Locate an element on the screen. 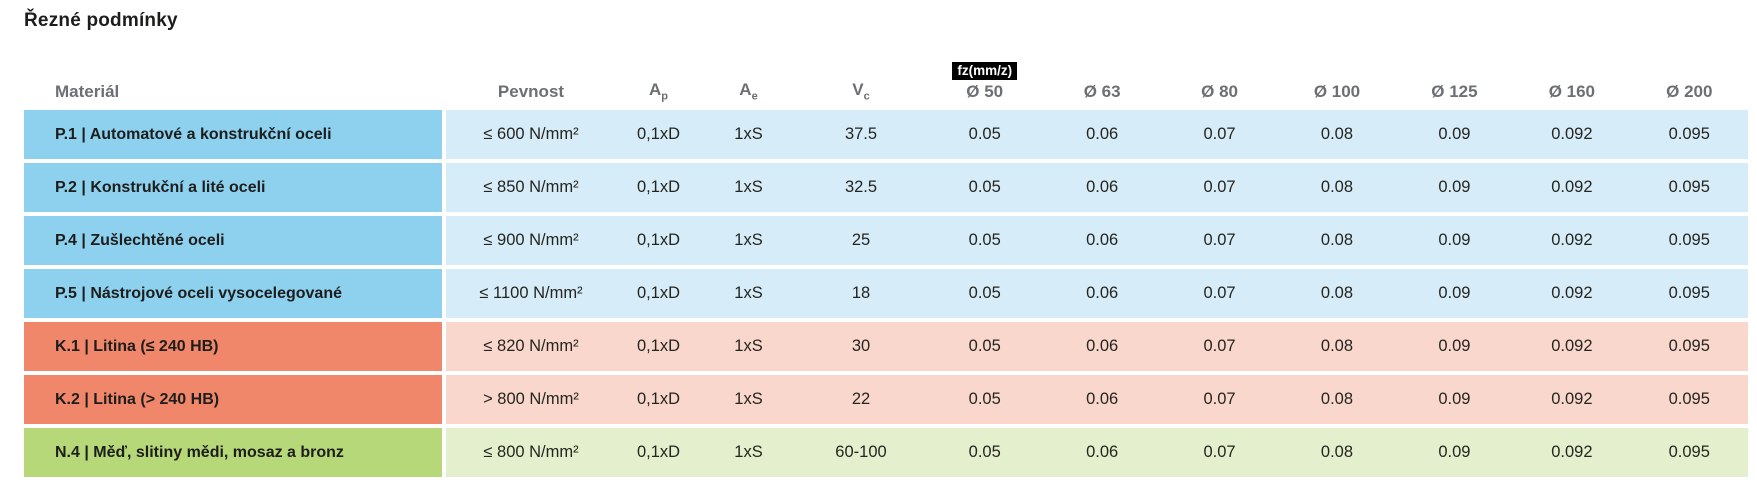 The height and width of the screenshot is (501, 1757). material-label: P.5 | Nástrojové oceli vysocelegované is located at coordinates (198, 293).